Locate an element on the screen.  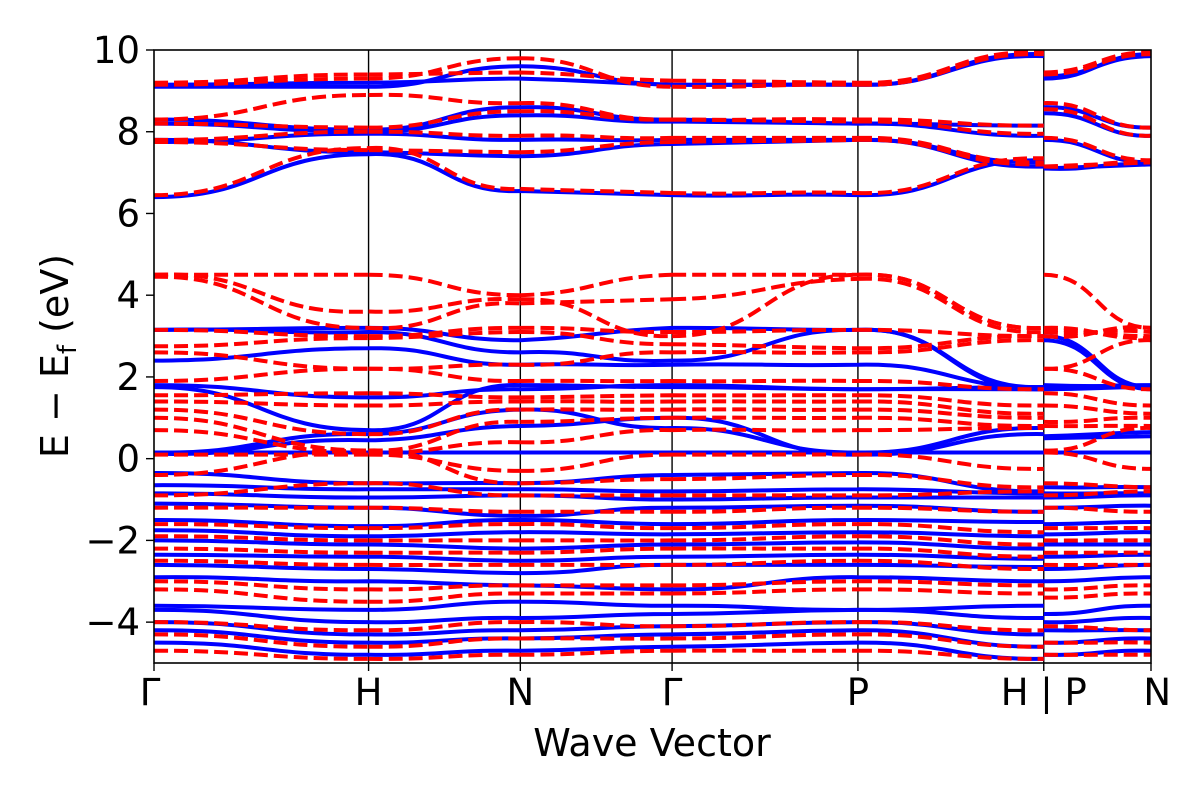
y-tick-label-3: 2 is located at coordinates (128, 377).